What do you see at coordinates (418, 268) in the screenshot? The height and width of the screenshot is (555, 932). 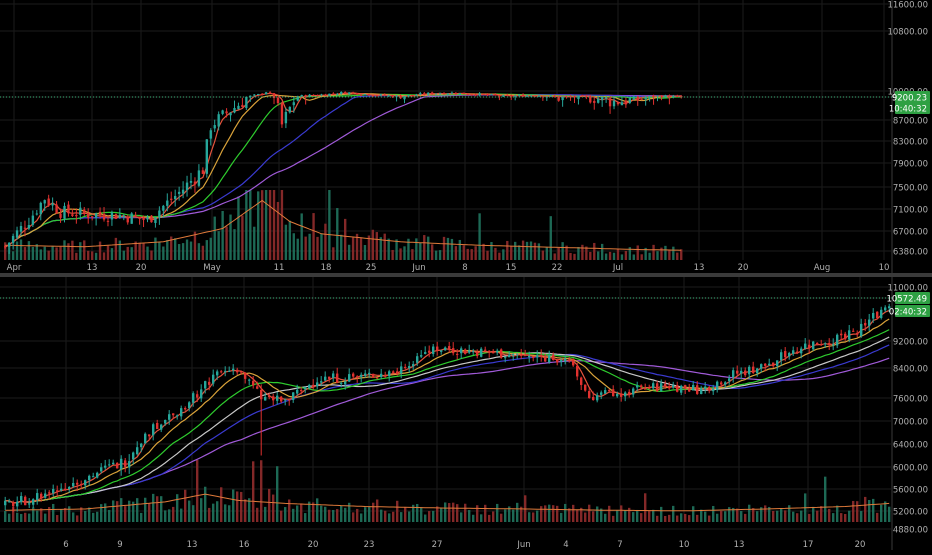 I see `x-tick-label: Jun` at bounding box center [418, 268].